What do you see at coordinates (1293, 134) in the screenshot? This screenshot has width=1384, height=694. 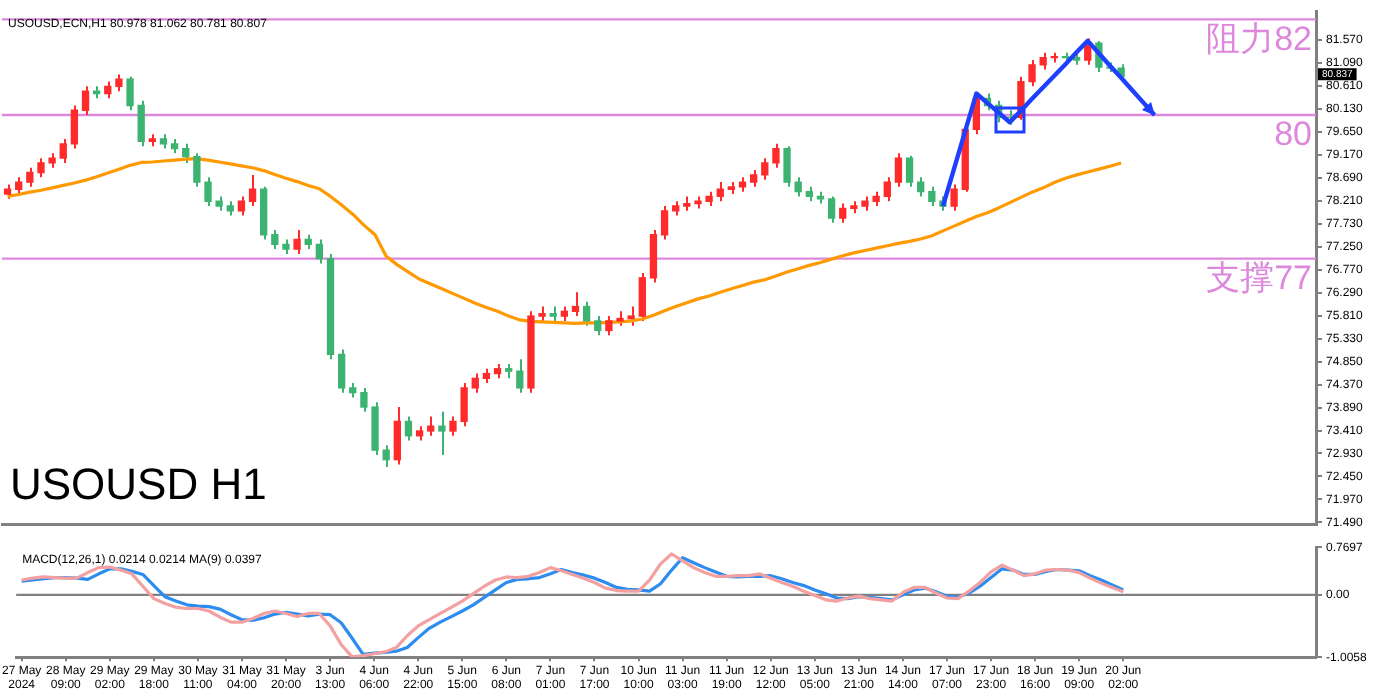 I see `ref-line-label: 80` at bounding box center [1293, 134].